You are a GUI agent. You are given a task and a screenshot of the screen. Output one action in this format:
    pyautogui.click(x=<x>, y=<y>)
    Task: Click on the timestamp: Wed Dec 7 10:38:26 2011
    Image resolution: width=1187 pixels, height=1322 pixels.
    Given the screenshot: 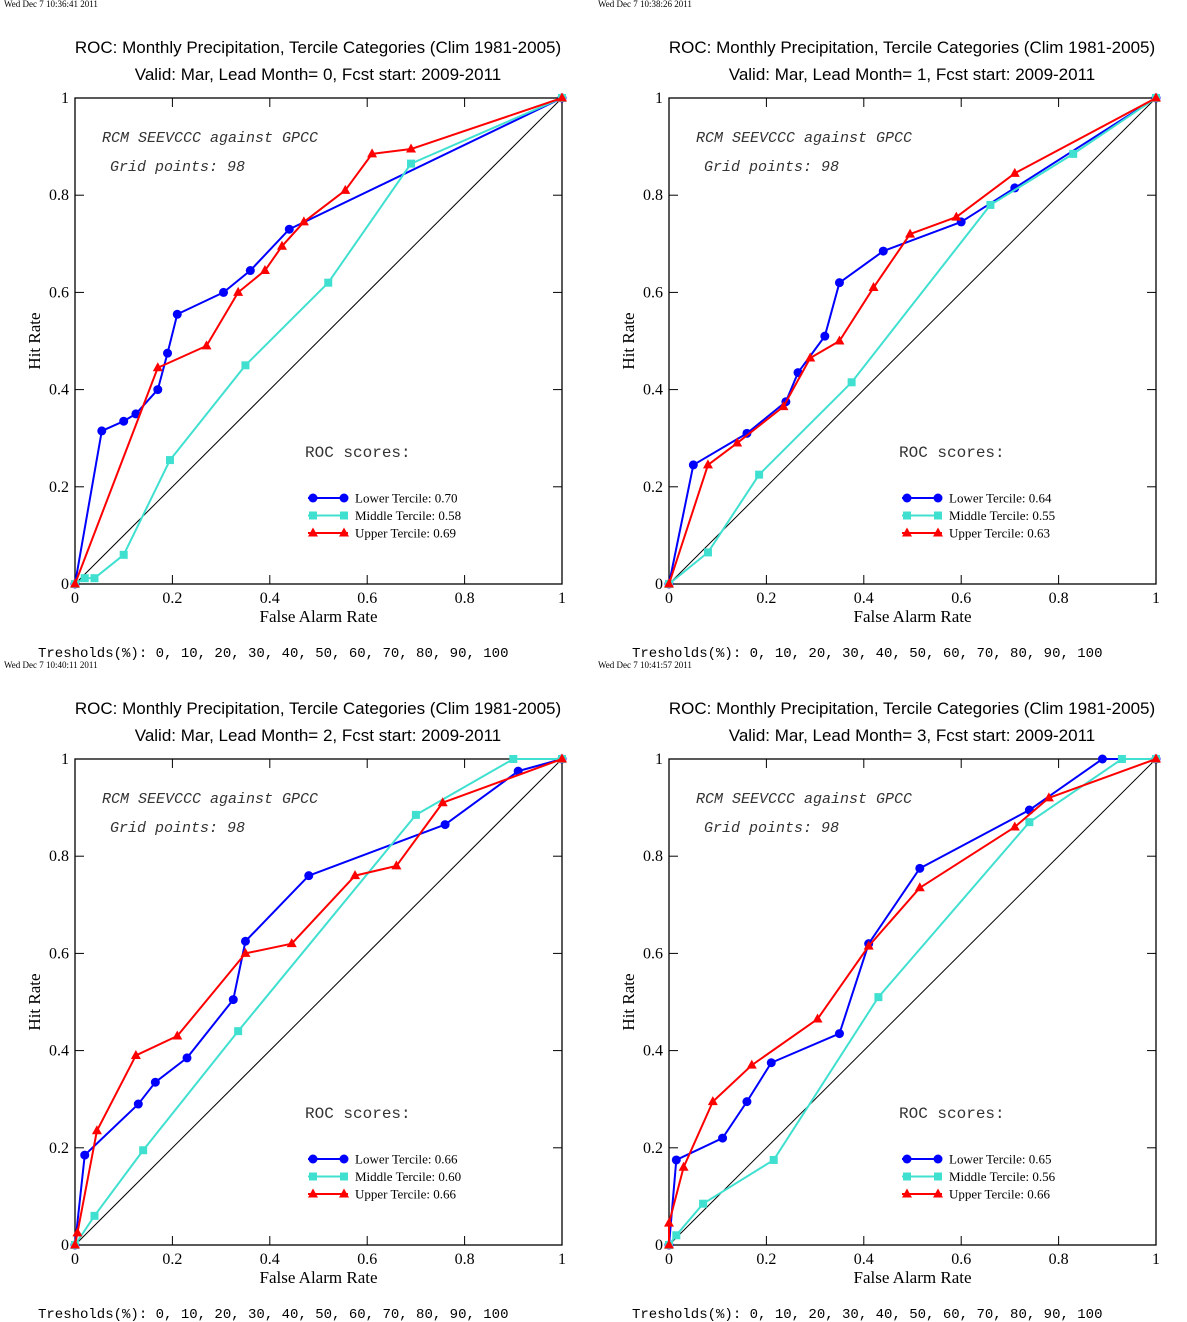 What is the action you would take?
    pyautogui.click(x=645, y=4)
    